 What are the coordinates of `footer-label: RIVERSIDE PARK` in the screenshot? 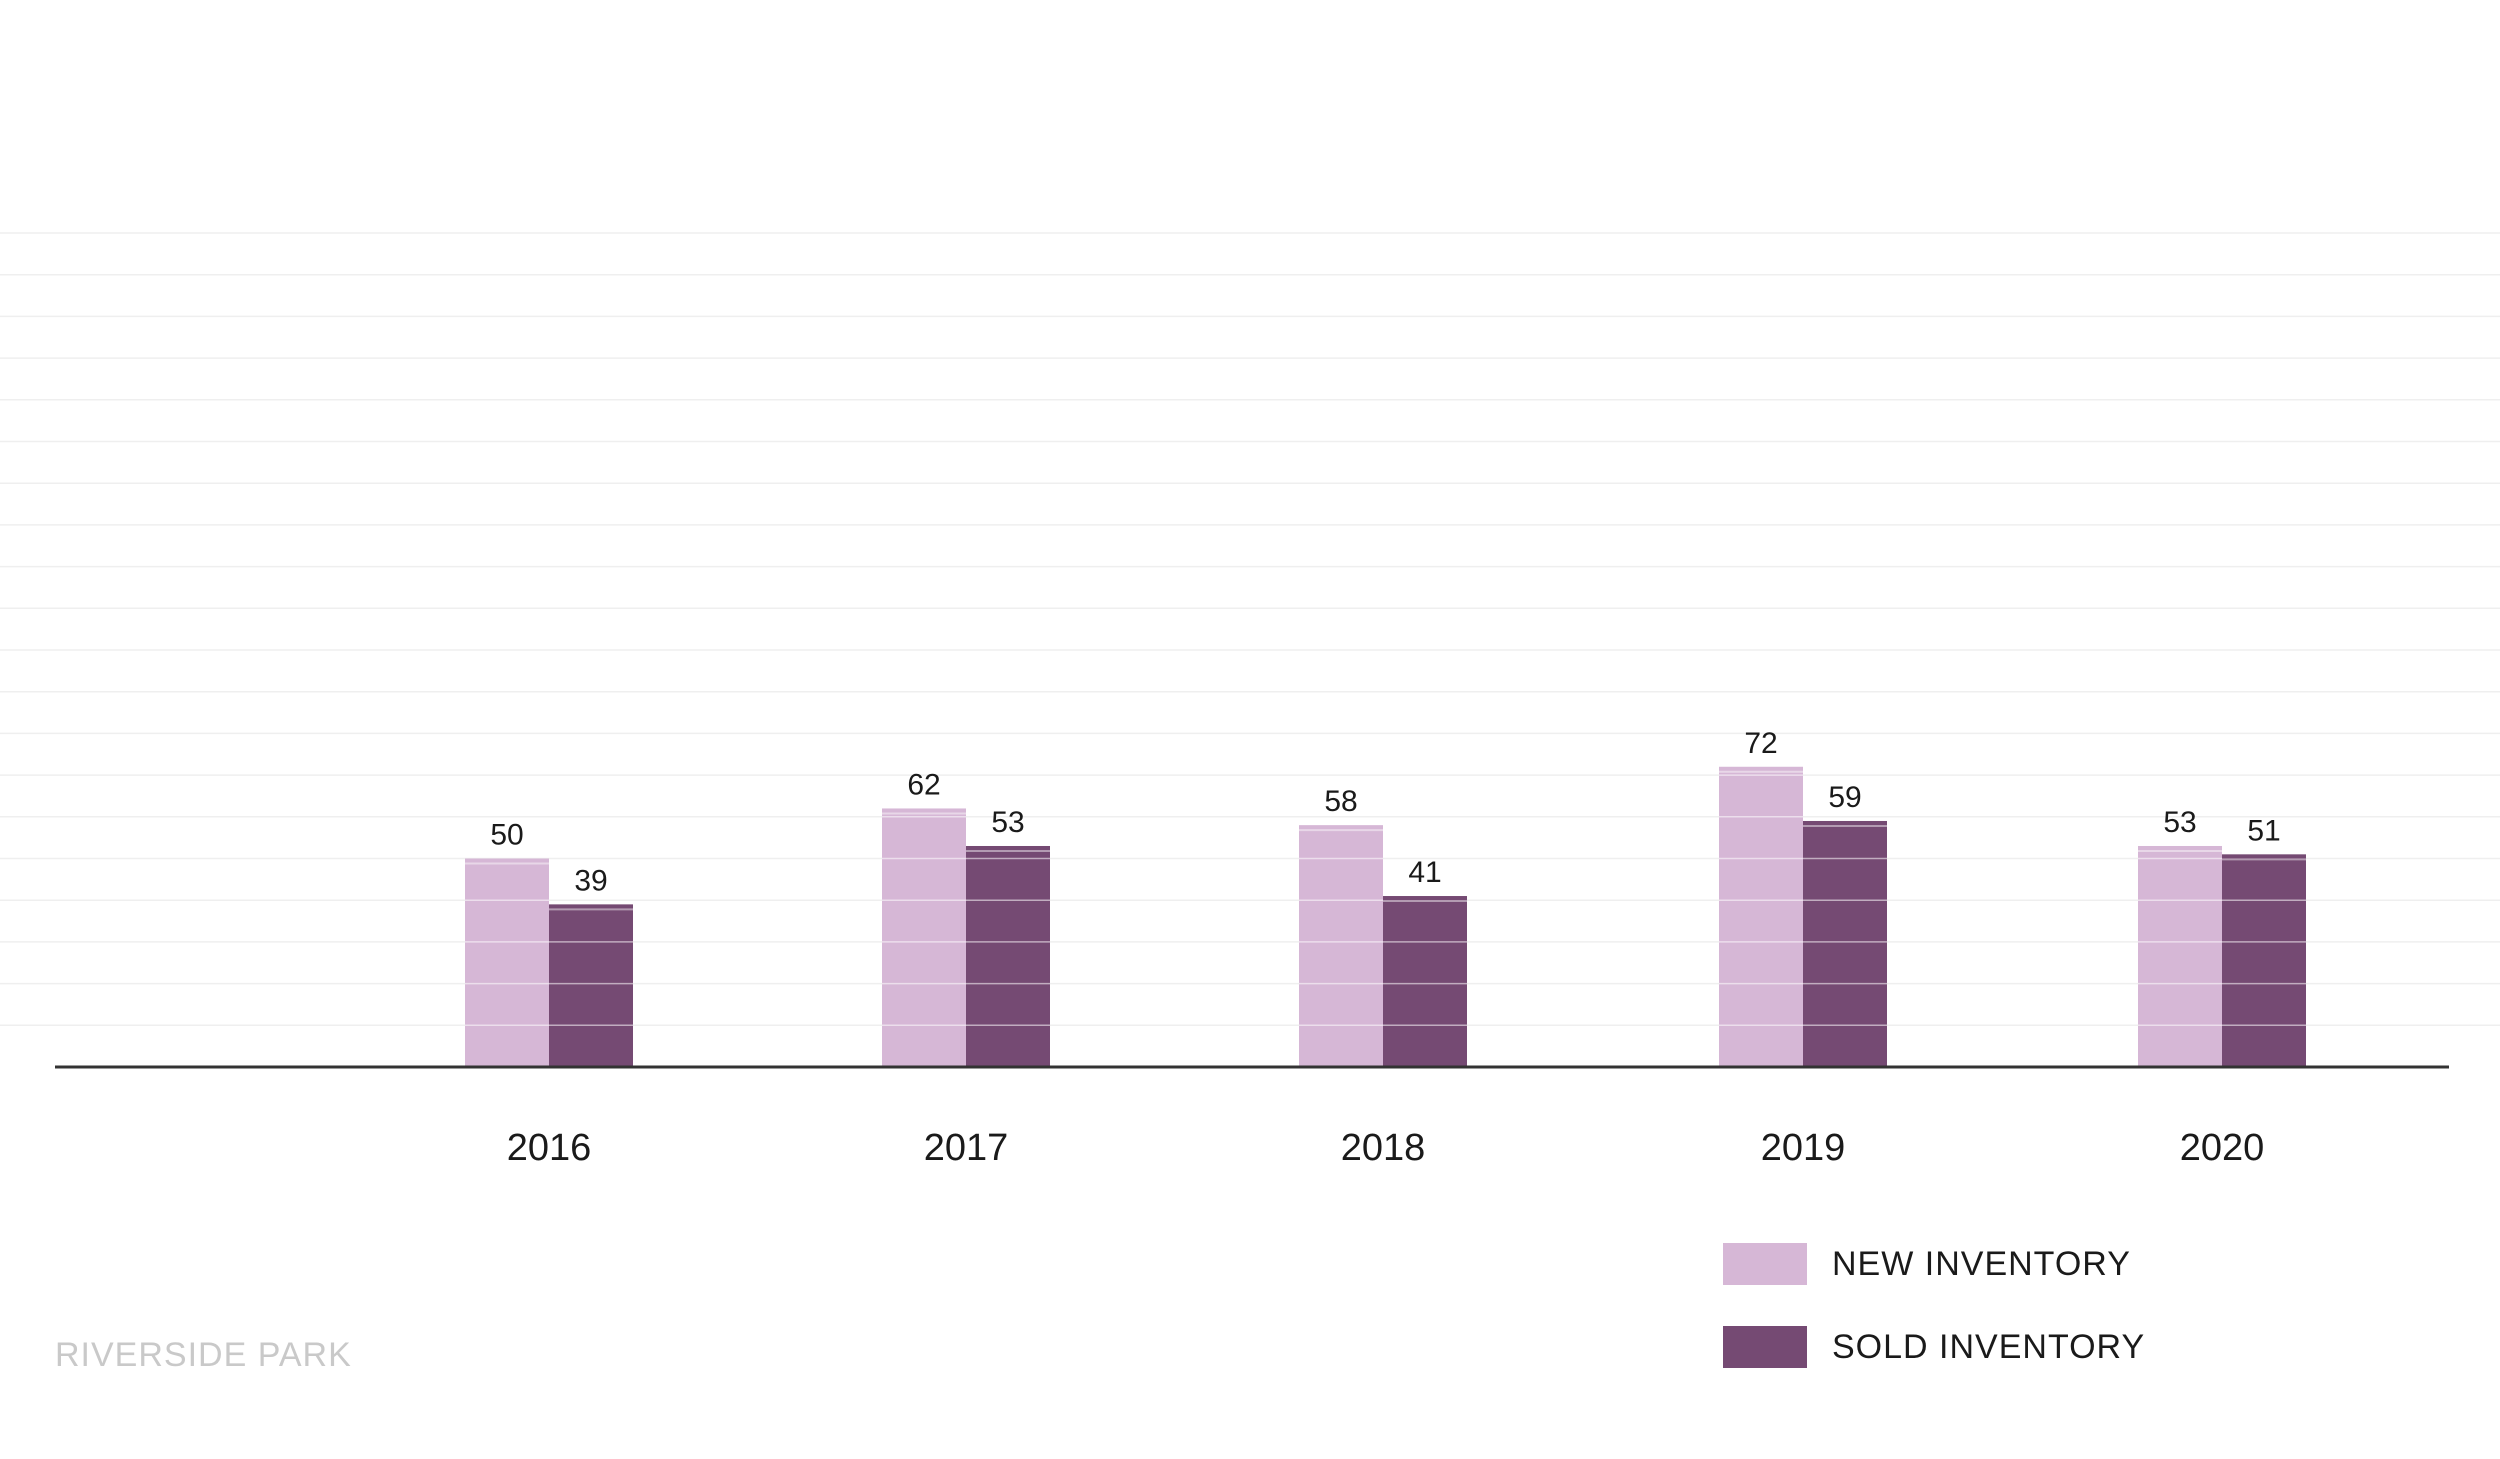 It's located at (203, 1355).